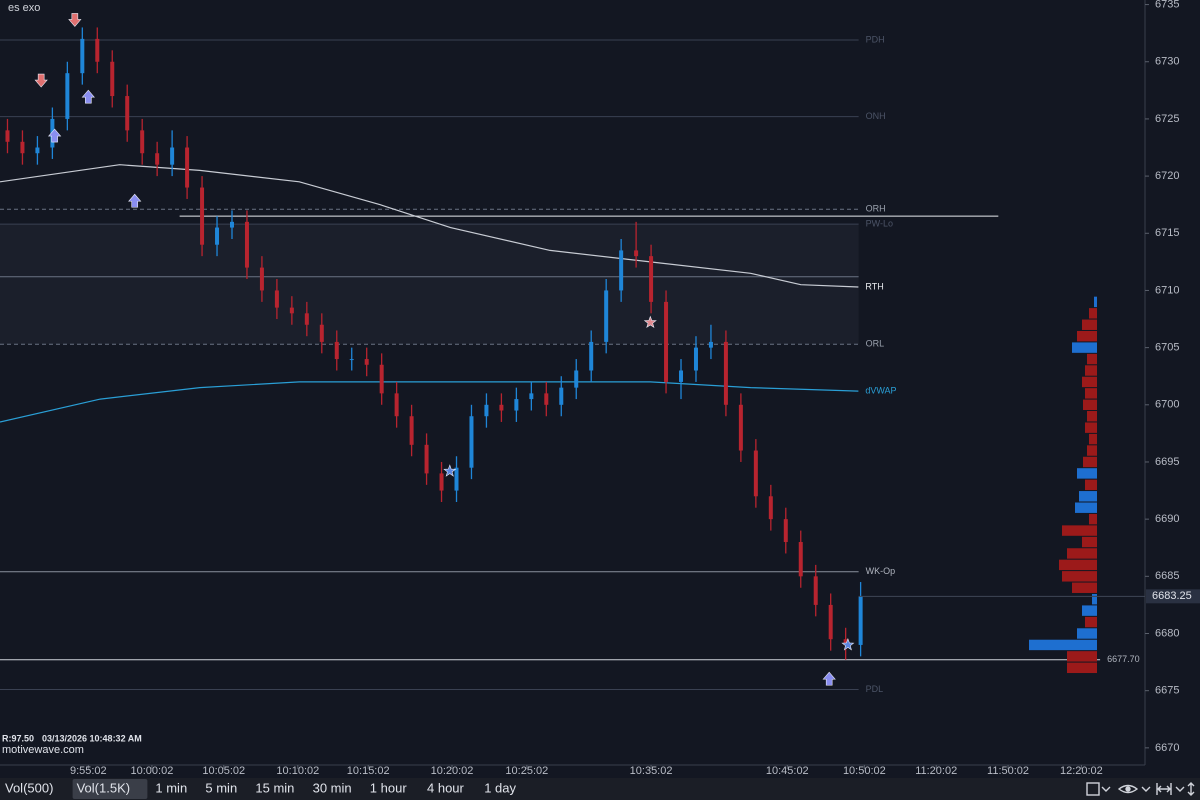 Image resolution: width=1200 pixels, height=800 pixels. Describe the element at coordinates (1146, 789) in the screenshot. I see `visibility-dropdown` at that location.